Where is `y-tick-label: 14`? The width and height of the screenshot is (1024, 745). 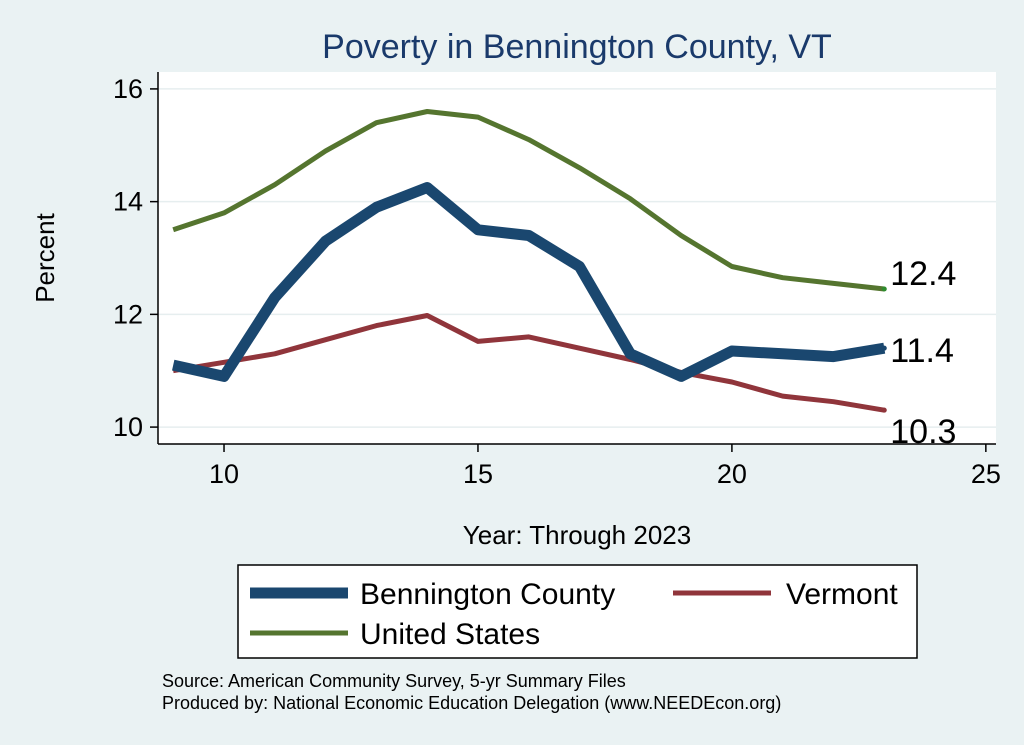
y-tick-label: 14 is located at coordinates (128, 202).